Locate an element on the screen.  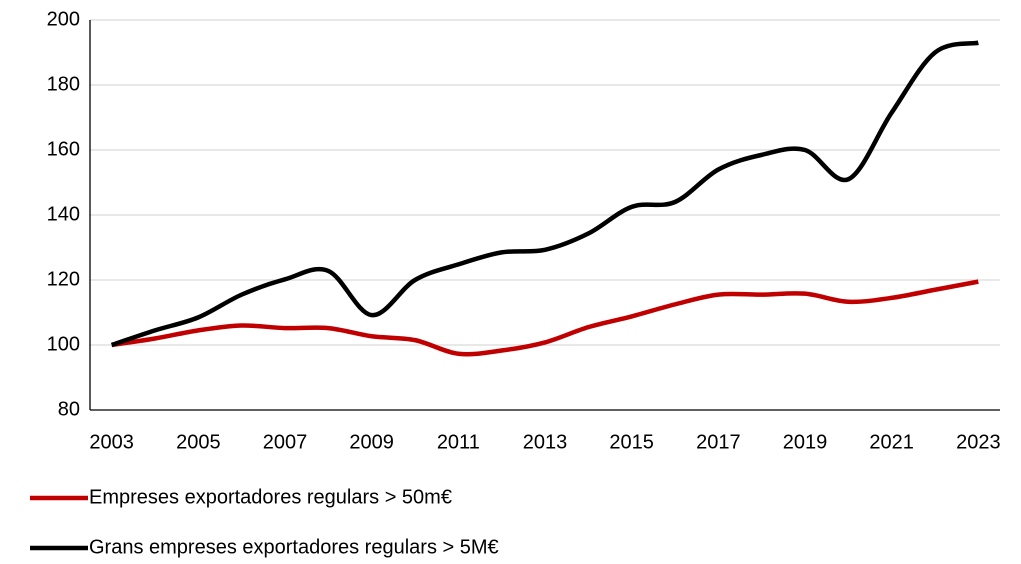
x-tick-label: 2013 is located at coordinates (545, 442).